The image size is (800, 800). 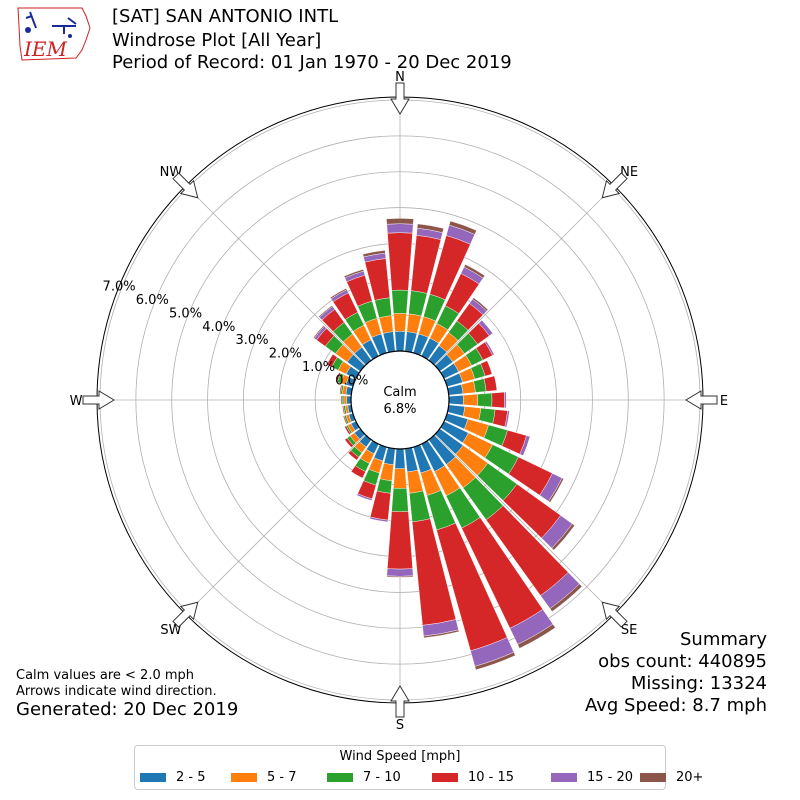 I want to click on direction-label: SE, so click(x=629, y=630).